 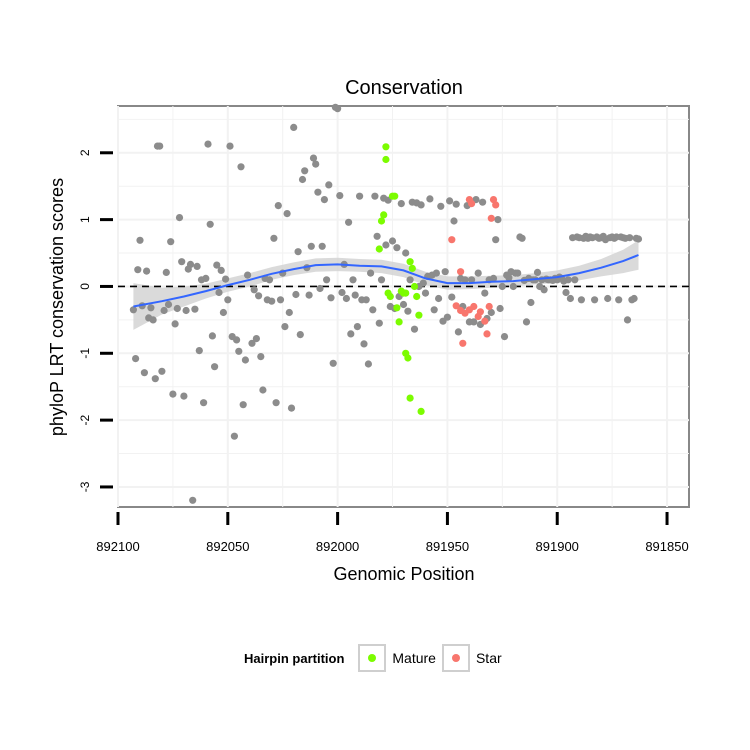 I want to click on legend-label-mature: Mature, so click(x=414, y=658).